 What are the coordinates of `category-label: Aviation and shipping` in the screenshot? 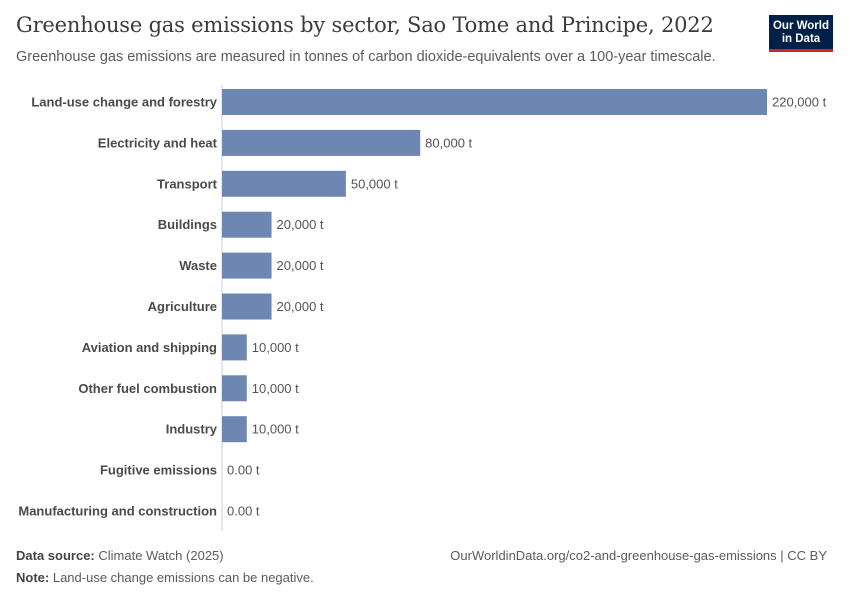 It's located at (149, 347).